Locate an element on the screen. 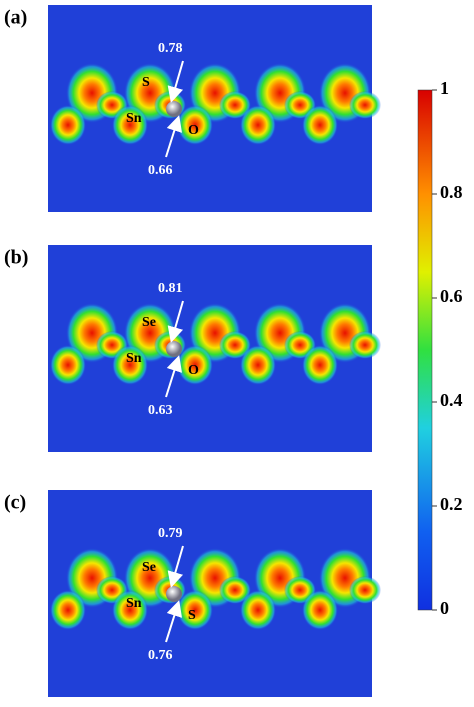  bond-value: 0.63 is located at coordinates (160, 410).